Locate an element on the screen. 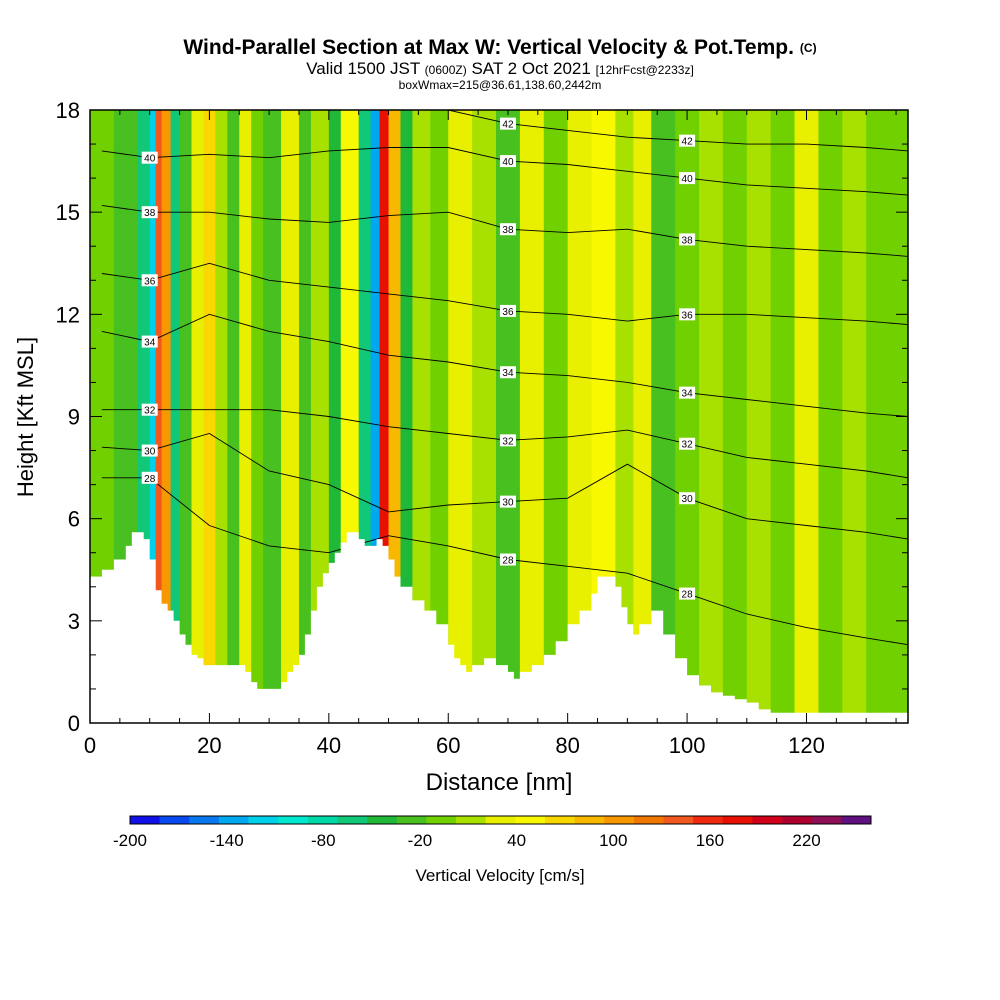 This screenshot has width=1000, height=1000. y-tick-label: 15 is located at coordinates (68, 212).